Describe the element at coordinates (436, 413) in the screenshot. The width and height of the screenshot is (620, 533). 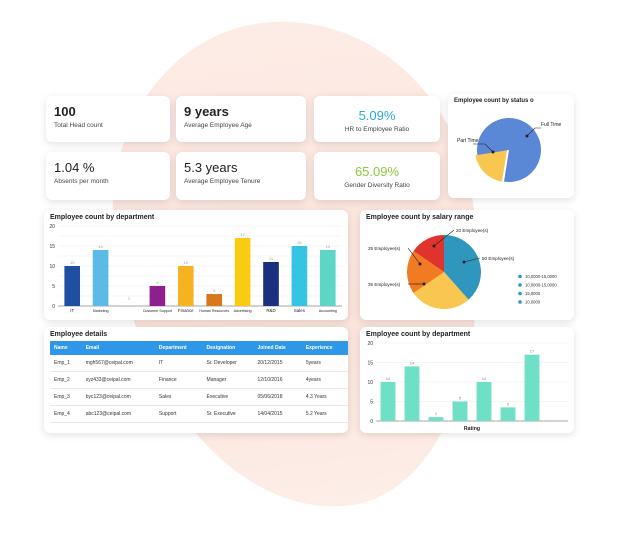
I see `bar-value-label: 1` at that location.